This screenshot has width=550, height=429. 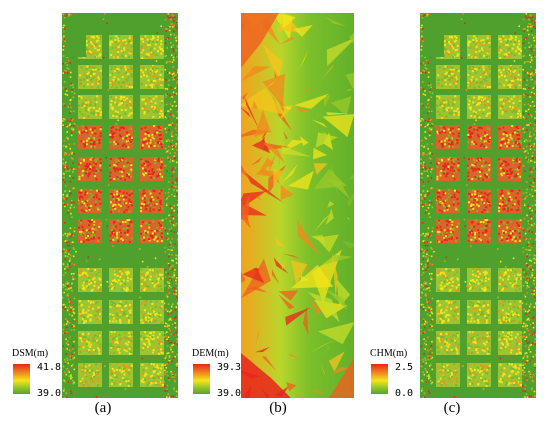 What do you see at coordinates (229, 393) in the screenshot?
I see `dem-legend-min: 39.0` at bounding box center [229, 393].